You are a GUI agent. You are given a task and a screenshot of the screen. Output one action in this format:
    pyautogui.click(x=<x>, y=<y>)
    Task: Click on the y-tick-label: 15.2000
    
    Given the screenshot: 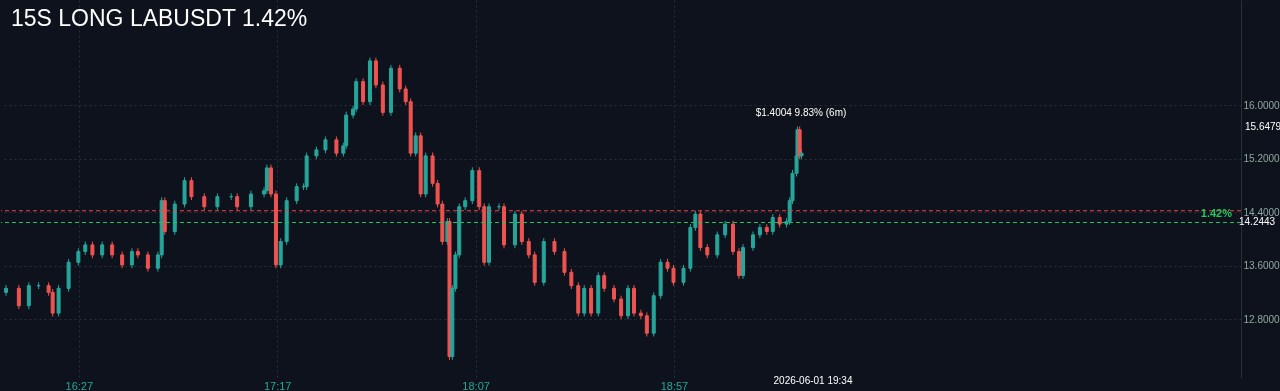 What is the action you would take?
    pyautogui.click(x=1261, y=159)
    